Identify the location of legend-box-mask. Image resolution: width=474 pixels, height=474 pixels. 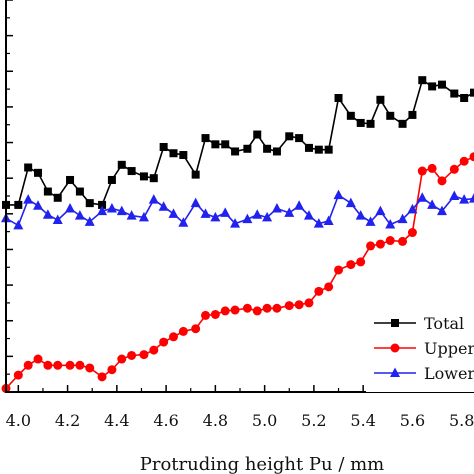
(420, 349).